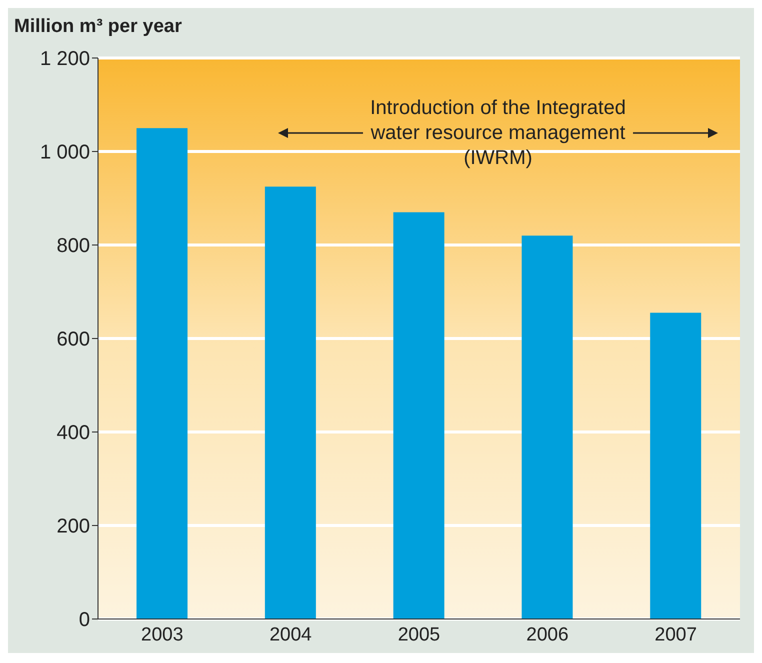  Describe the element at coordinates (498, 133) in the screenshot. I see `annotation: Introduction of the Integrated water resource management (IWRM)` at that location.